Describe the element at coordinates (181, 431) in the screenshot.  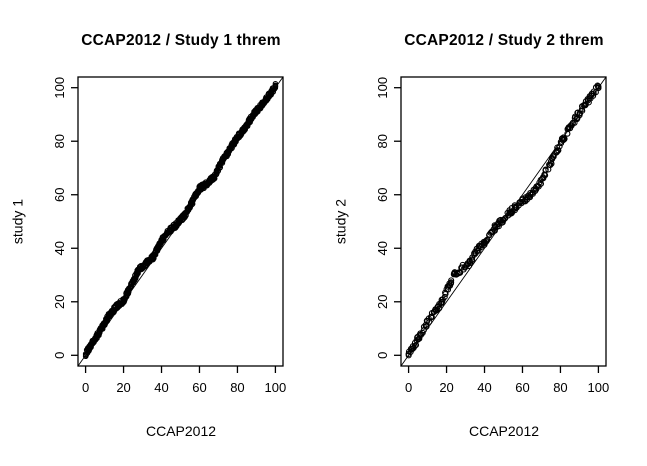
I see `x-axis-title-study1: CCAP2012` at that location.